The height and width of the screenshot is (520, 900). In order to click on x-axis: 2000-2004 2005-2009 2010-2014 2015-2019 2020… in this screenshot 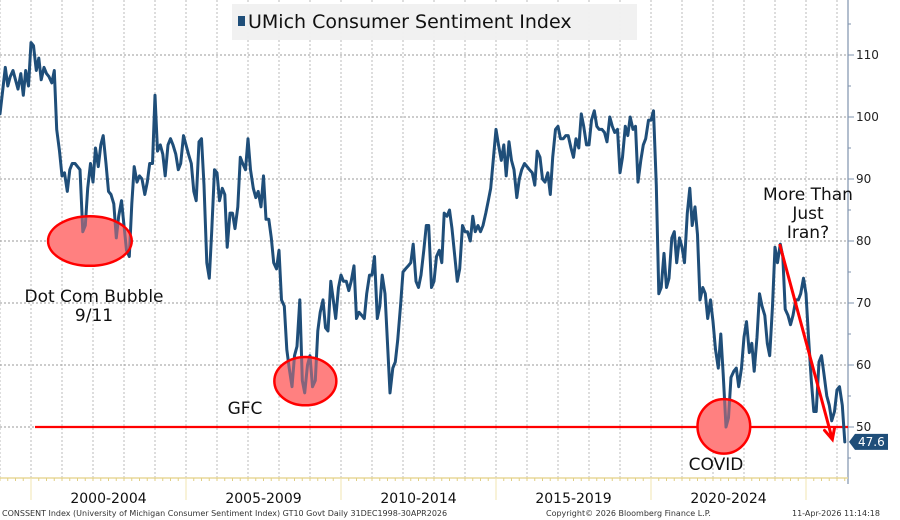, I will do `click(424, 492)`.